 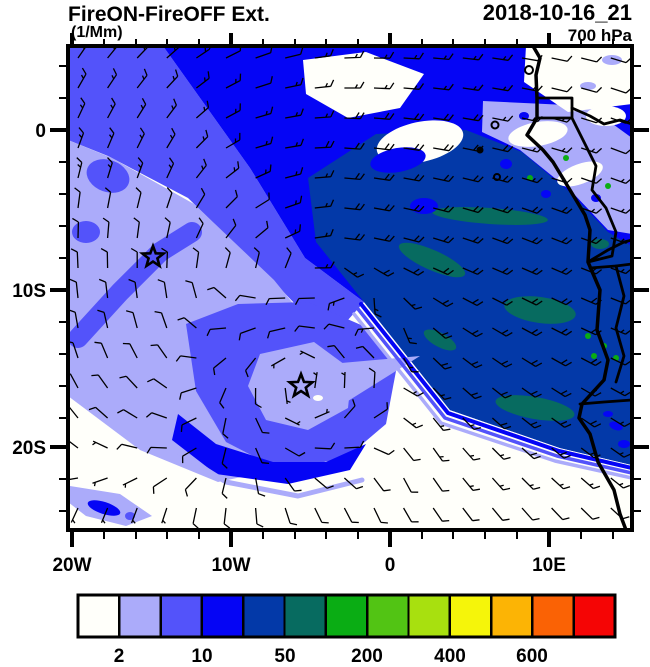 What do you see at coordinates (230, 565) in the screenshot?
I see `x-axis-label: 10W` at bounding box center [230, 565].